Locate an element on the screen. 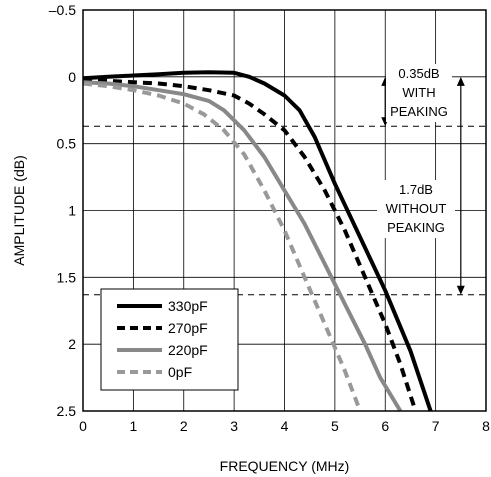  annotation-with-peaking-text: 0.35dB is located at coordinates (418, 73).